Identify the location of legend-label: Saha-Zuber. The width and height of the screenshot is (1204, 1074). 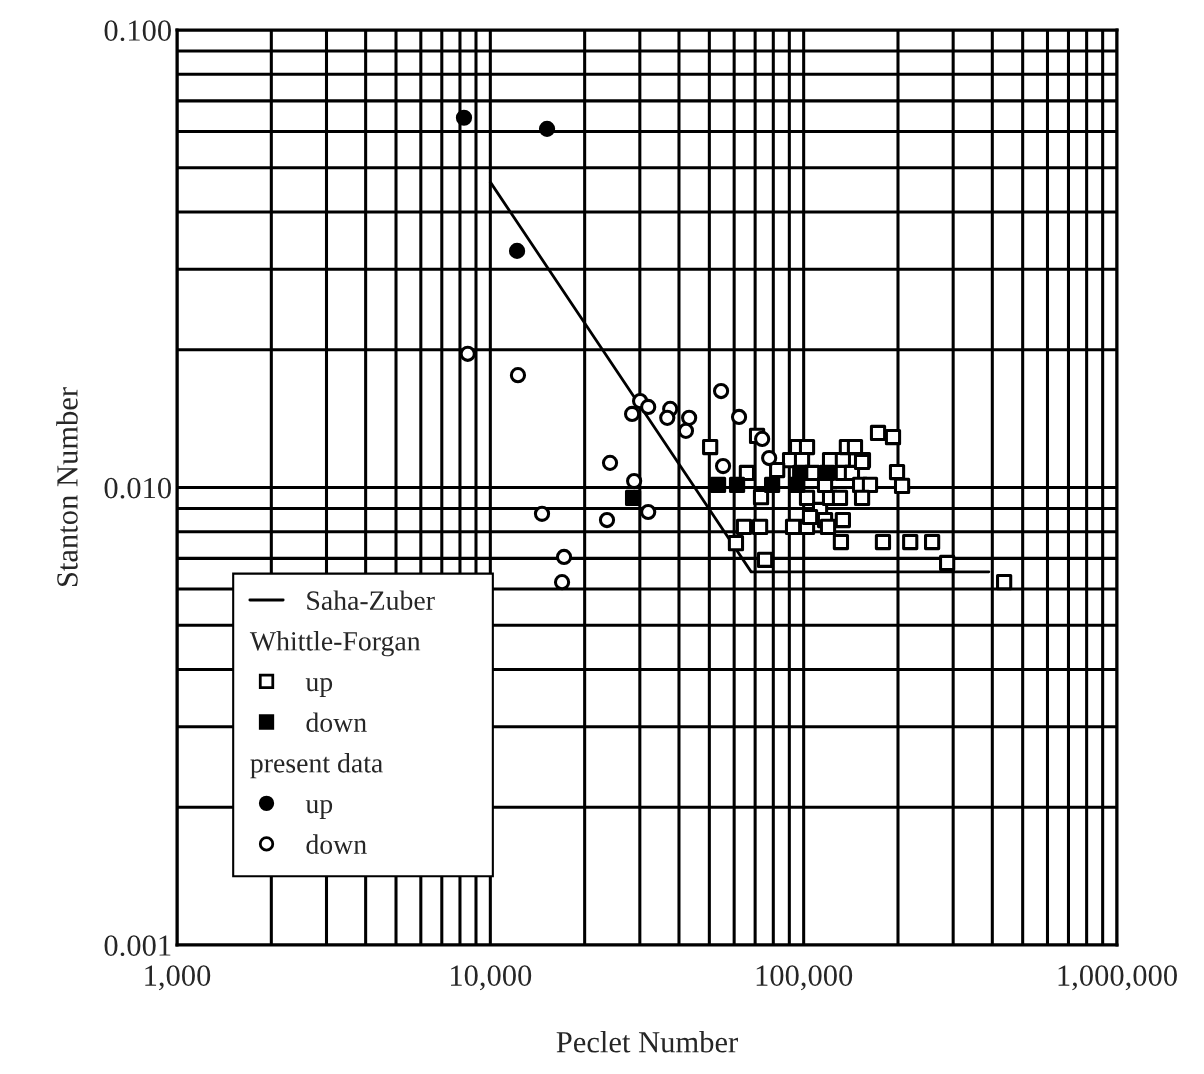
(371, 600).